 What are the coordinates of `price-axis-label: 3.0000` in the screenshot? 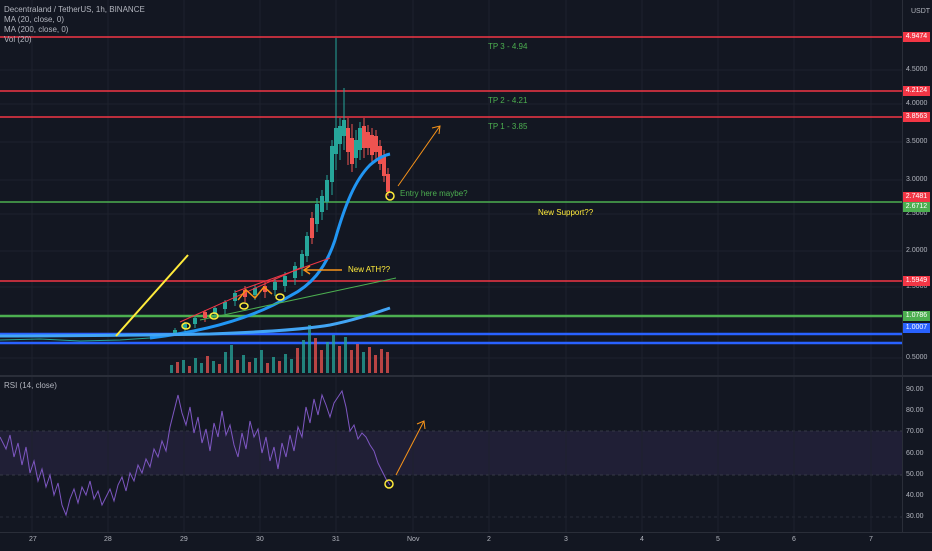 It's located at (917, 179).